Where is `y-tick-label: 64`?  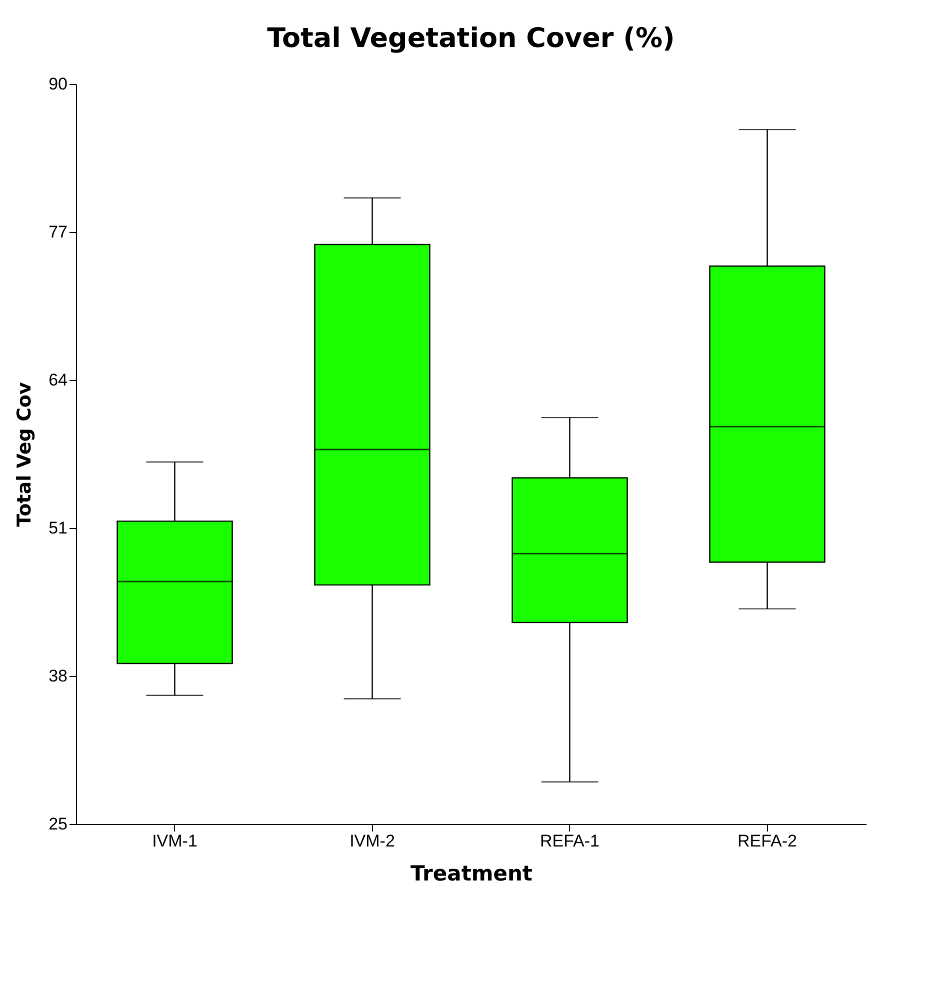 y-tick-label: 64 is located at coordinates (58, 380).